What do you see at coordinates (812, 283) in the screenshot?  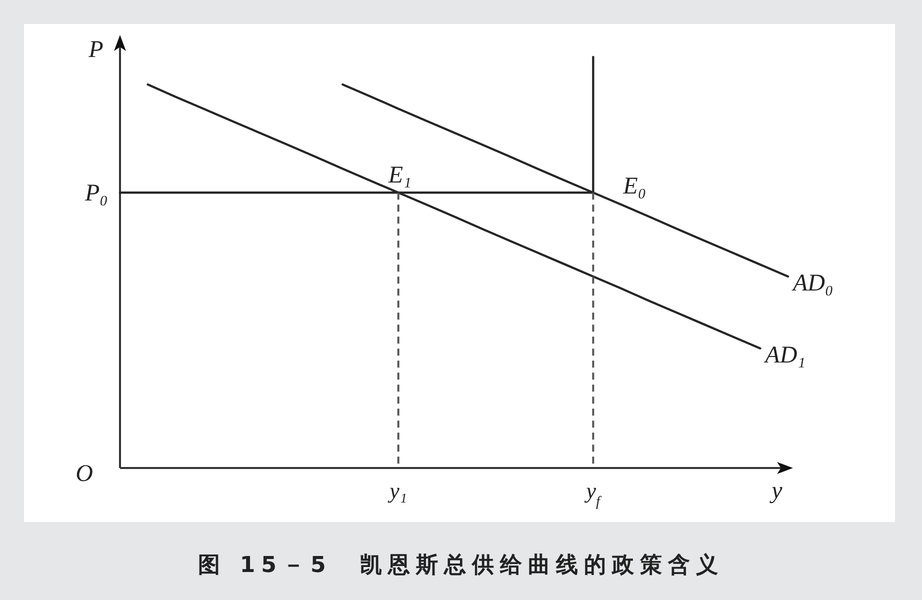 I see `series-label: AD₀` at bounding box center [812, 283].